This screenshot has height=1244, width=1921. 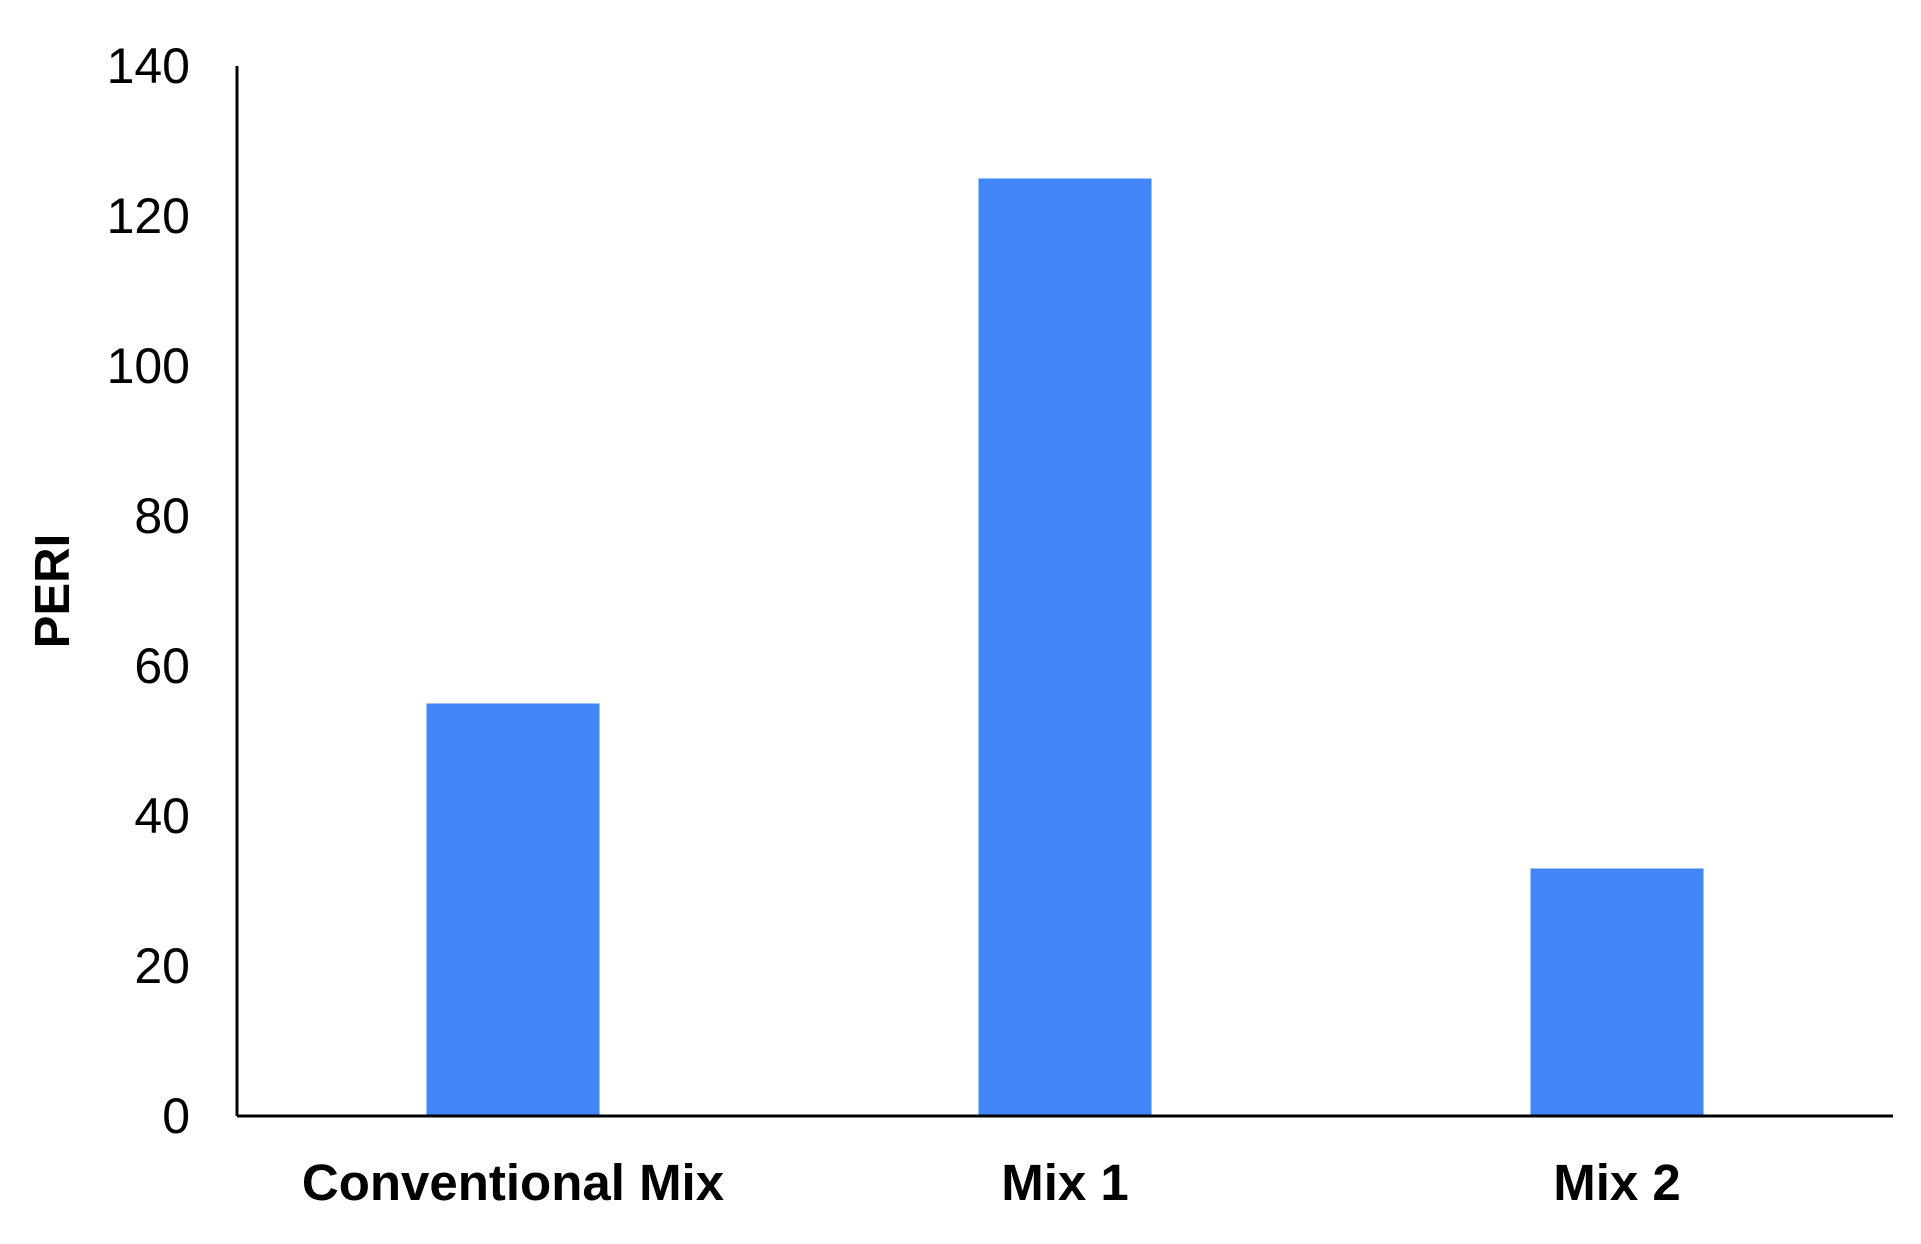 I want to click on y-axis-title: PERI, so click(x=53, y=591).